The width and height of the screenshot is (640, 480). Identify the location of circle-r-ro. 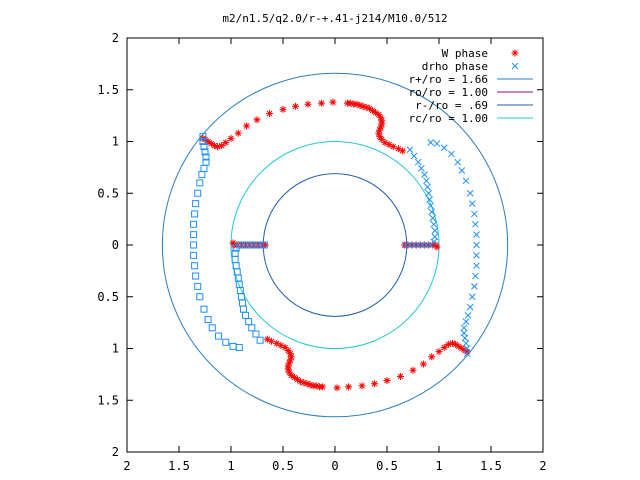
(335, 245).